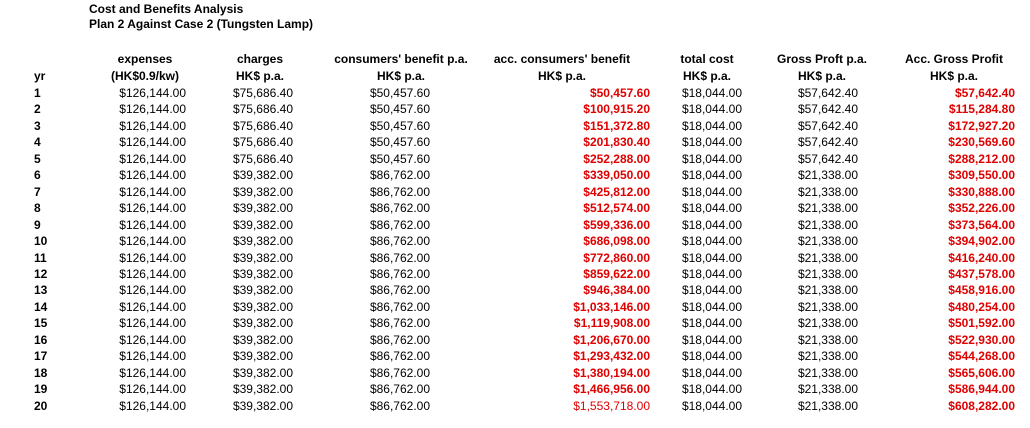 Image resolution: width=1030 pixels, height=428 pixels. What do you see at coordinates (37, 142) in the screenshot?
I see `cell-yr: 4` at bounding box center [37, 142].